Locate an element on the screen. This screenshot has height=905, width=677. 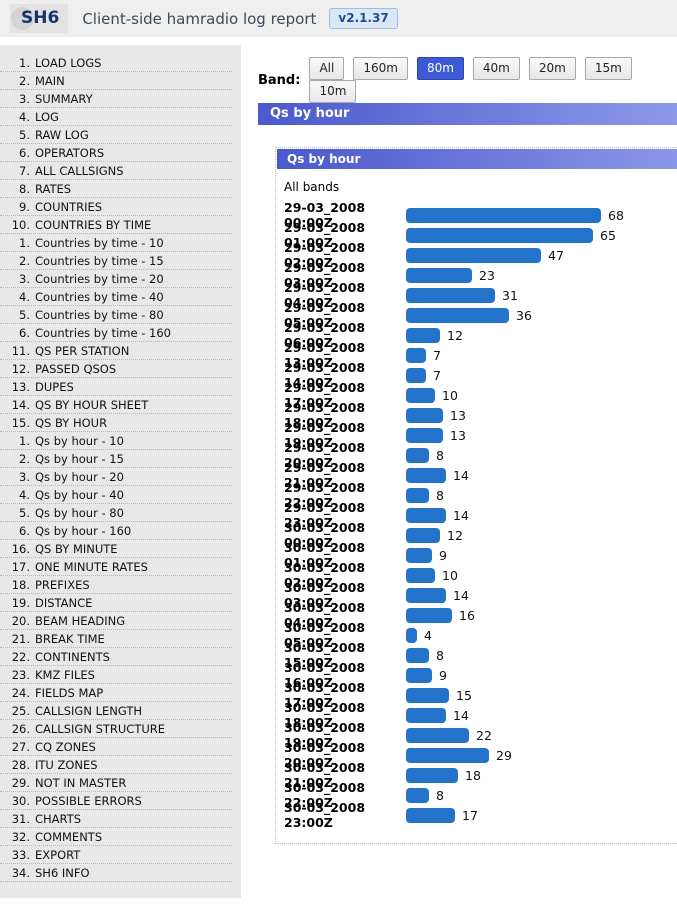
sidebar-item-number: 4. is located at coordinates (24, 116).